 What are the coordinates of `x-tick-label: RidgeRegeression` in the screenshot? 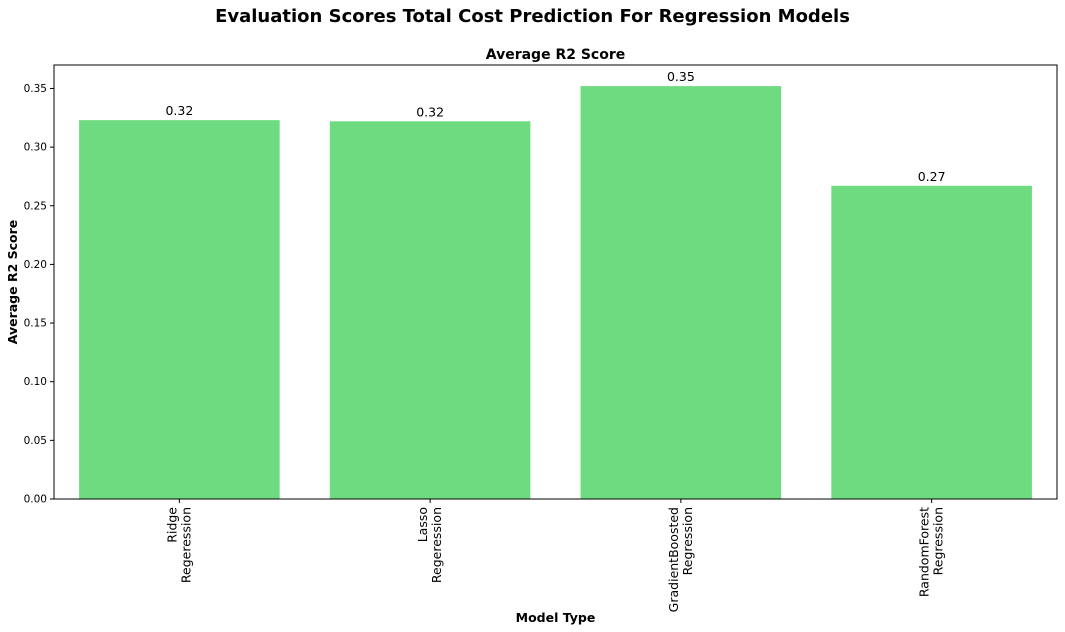 It's located at (178, 545).